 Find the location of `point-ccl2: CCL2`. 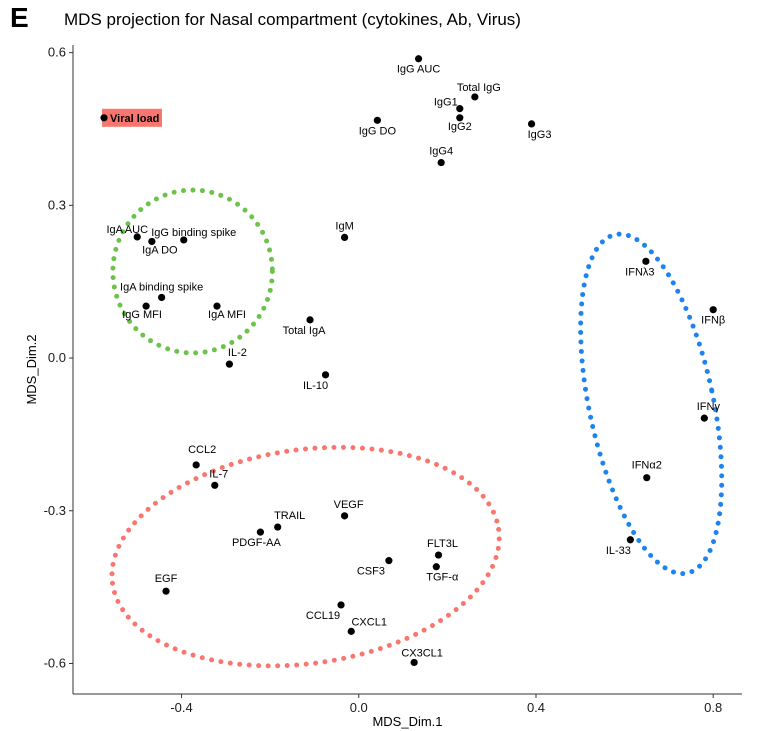

point-ccl2: CCL2 is located at coordinates (202, 456).